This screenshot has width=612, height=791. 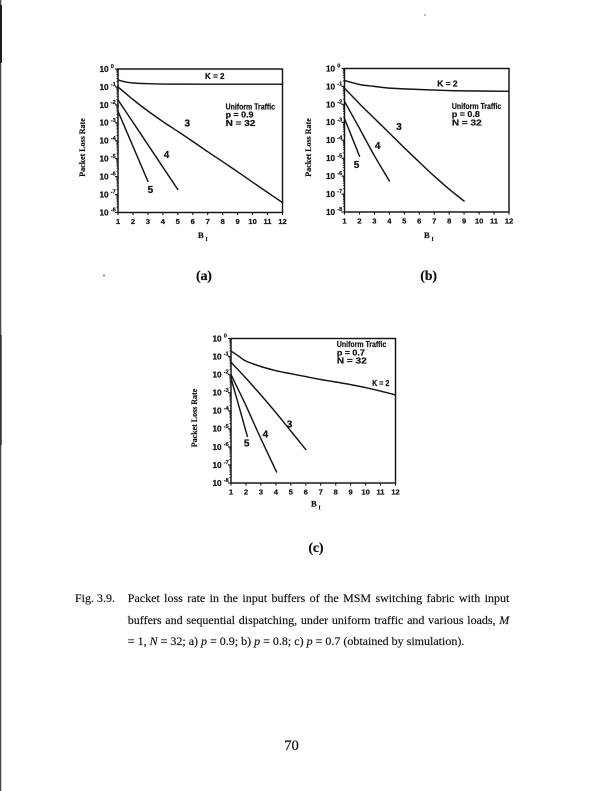 I want to click on svg-text: p = 0.9, so click(x=240, y=115).